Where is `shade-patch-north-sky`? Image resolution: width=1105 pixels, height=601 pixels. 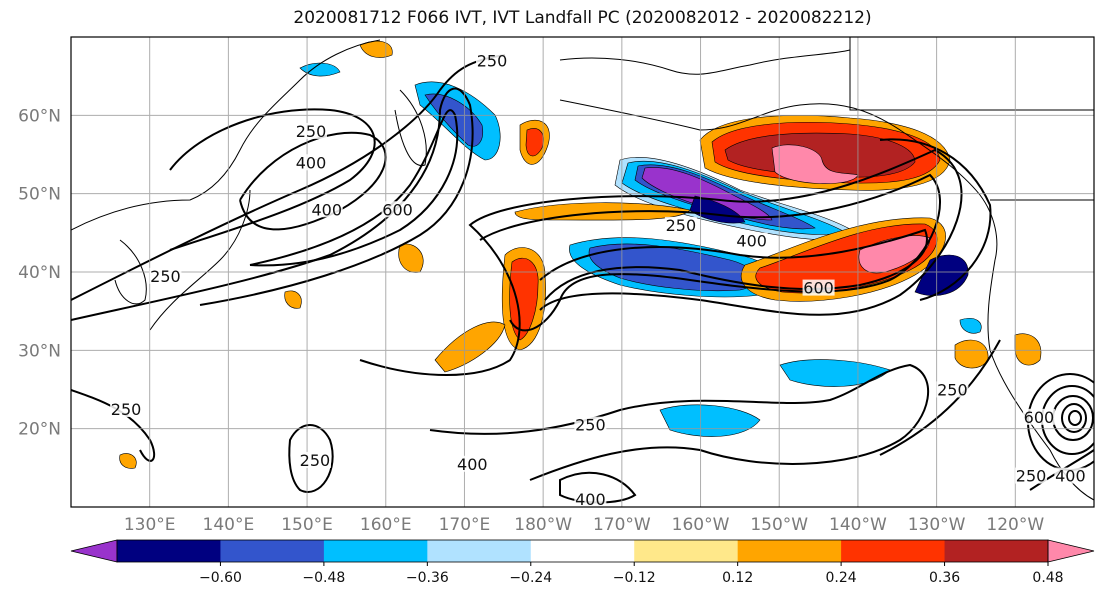 shade-patch-north-sky is located at coordinates (320, 69).